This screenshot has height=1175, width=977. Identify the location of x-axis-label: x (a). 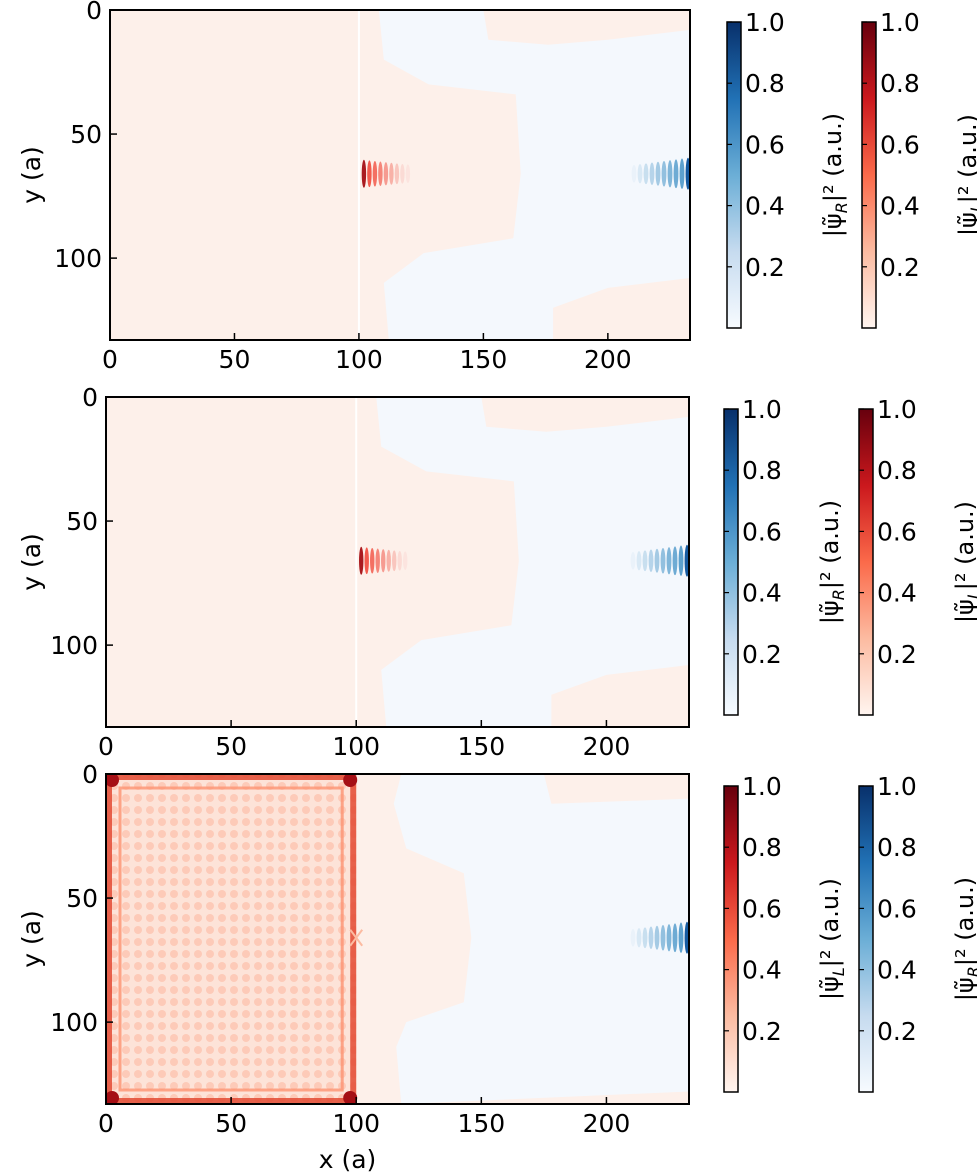
(348, 1159).